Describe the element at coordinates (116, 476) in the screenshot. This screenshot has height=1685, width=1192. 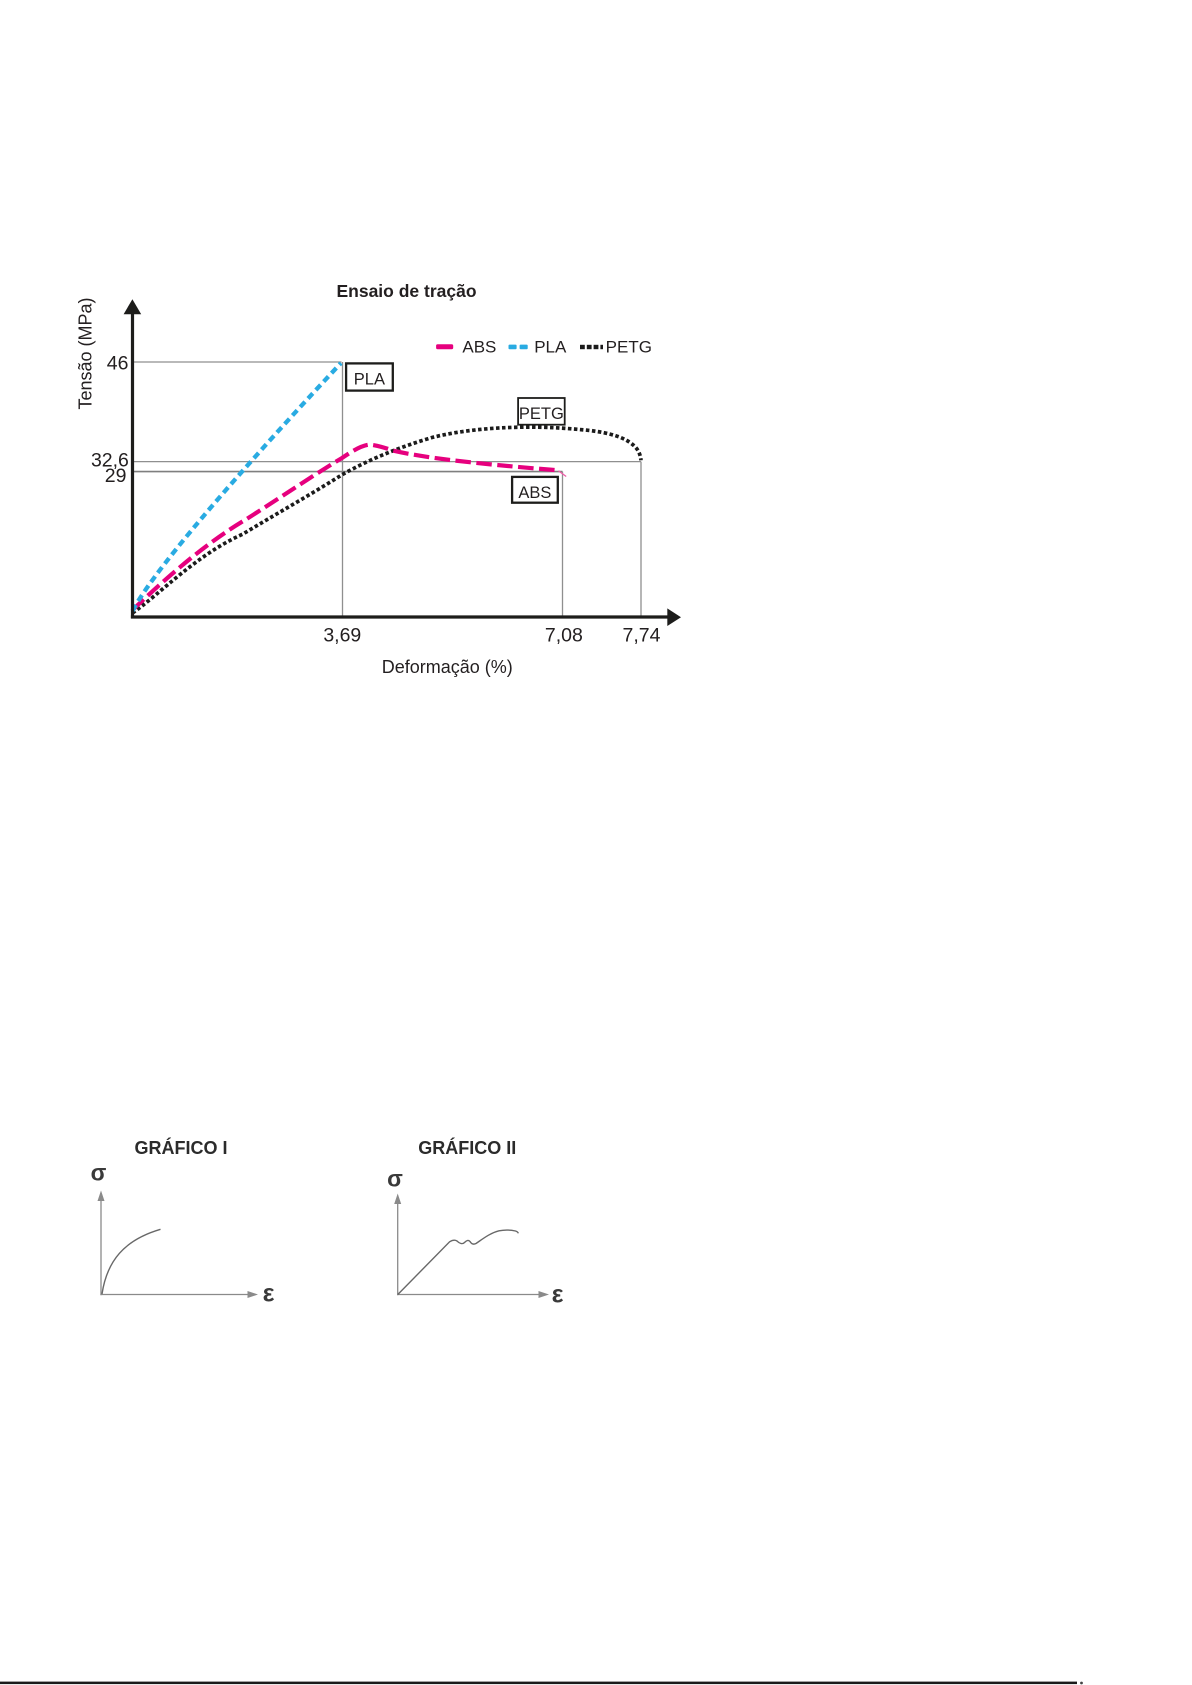
I see `svg-text: 29` at that location.